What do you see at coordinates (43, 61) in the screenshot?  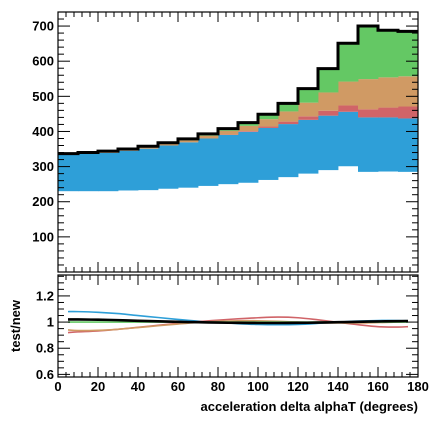 I see `y-tick-label: 600` at bounding box center [43, 61].